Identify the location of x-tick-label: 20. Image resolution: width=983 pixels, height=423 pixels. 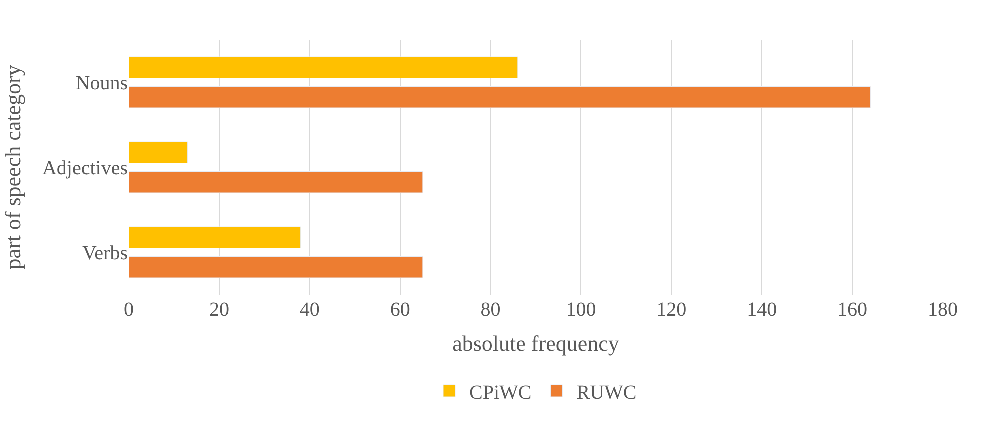
(219, 310).